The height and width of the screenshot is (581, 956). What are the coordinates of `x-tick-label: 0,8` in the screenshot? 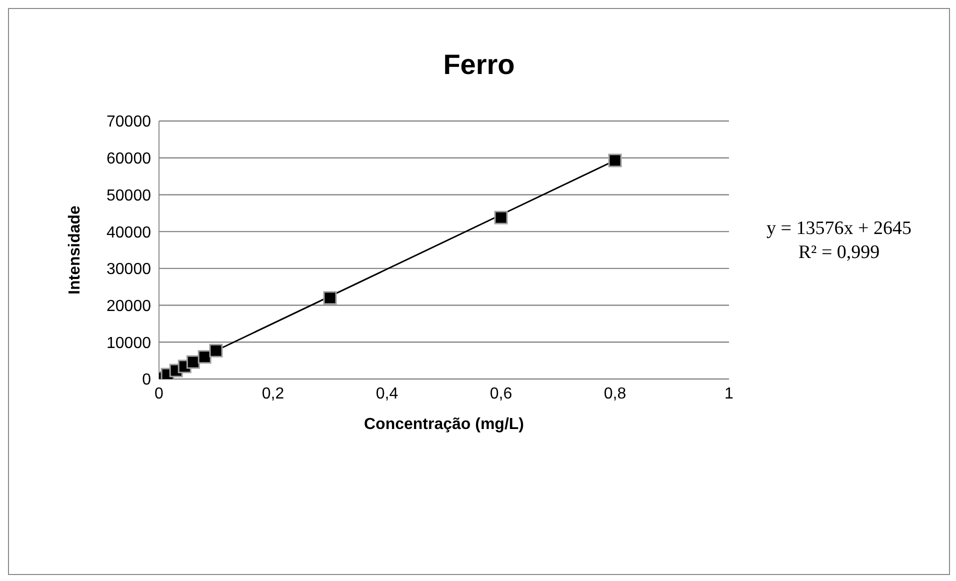 It's located at (615, 393).